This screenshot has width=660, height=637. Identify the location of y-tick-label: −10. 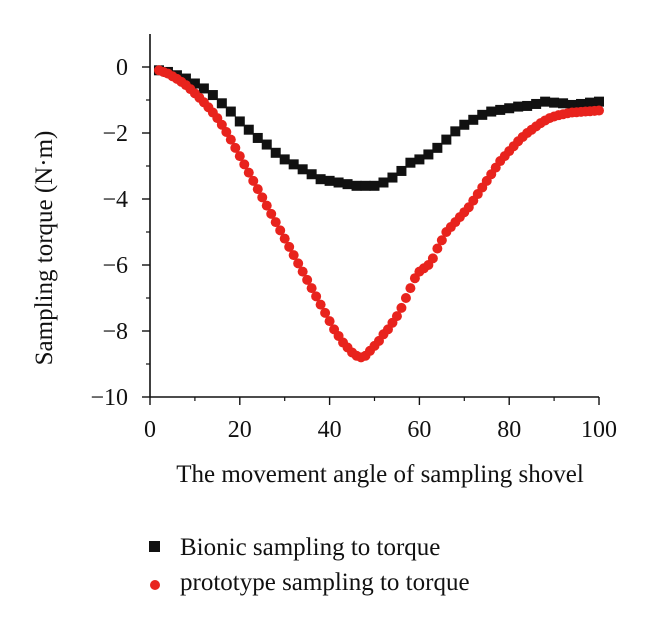
(109, 398).